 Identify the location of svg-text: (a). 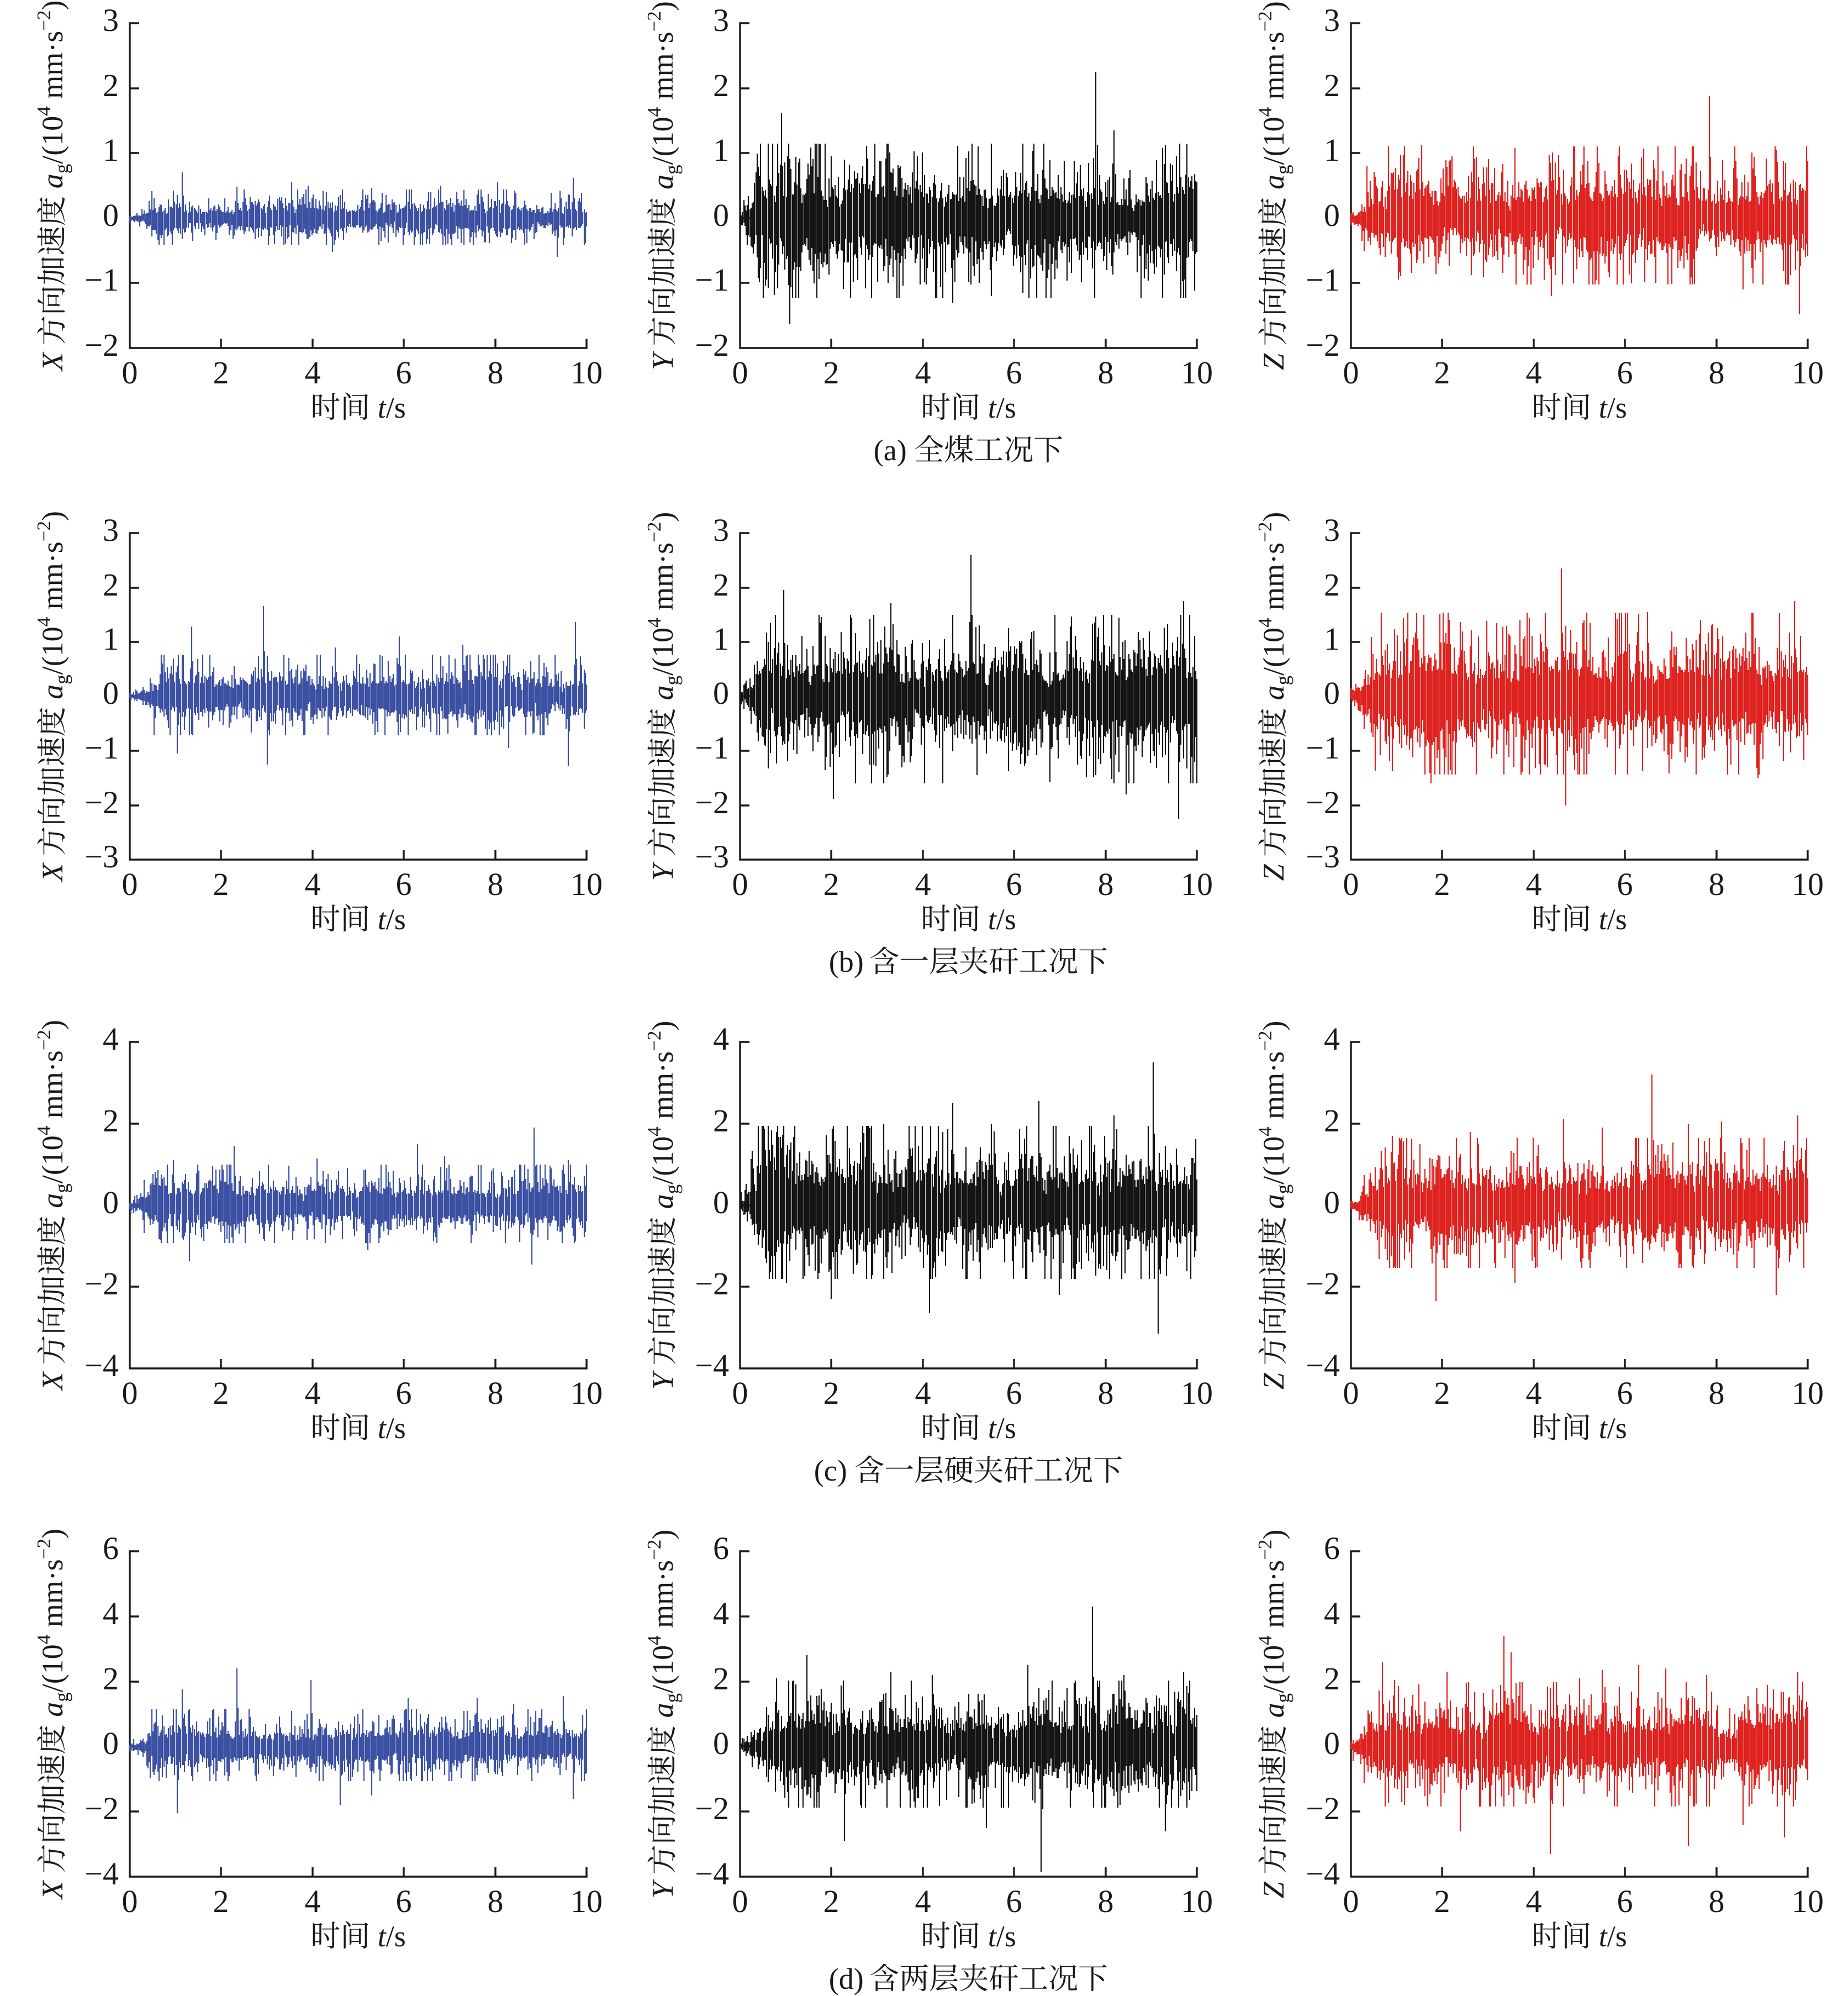
(890, 451).